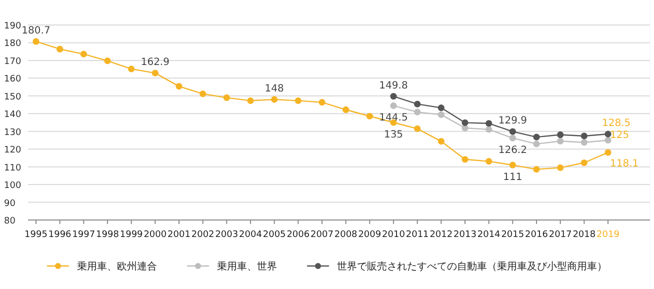  Describe the element at coordinates (472, 266) in the screenshot. I see `legend-label: 世界で販売されたすべての自動車（乗用車及び小型商用車）` at that location.